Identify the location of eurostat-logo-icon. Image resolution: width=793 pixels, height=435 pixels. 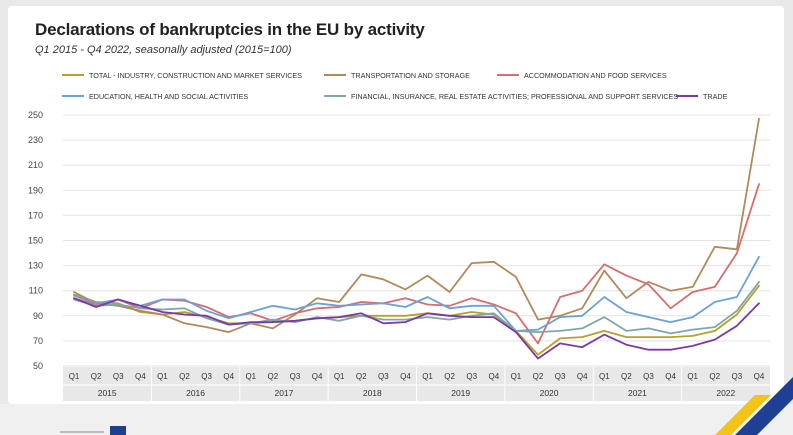
(118, 430).